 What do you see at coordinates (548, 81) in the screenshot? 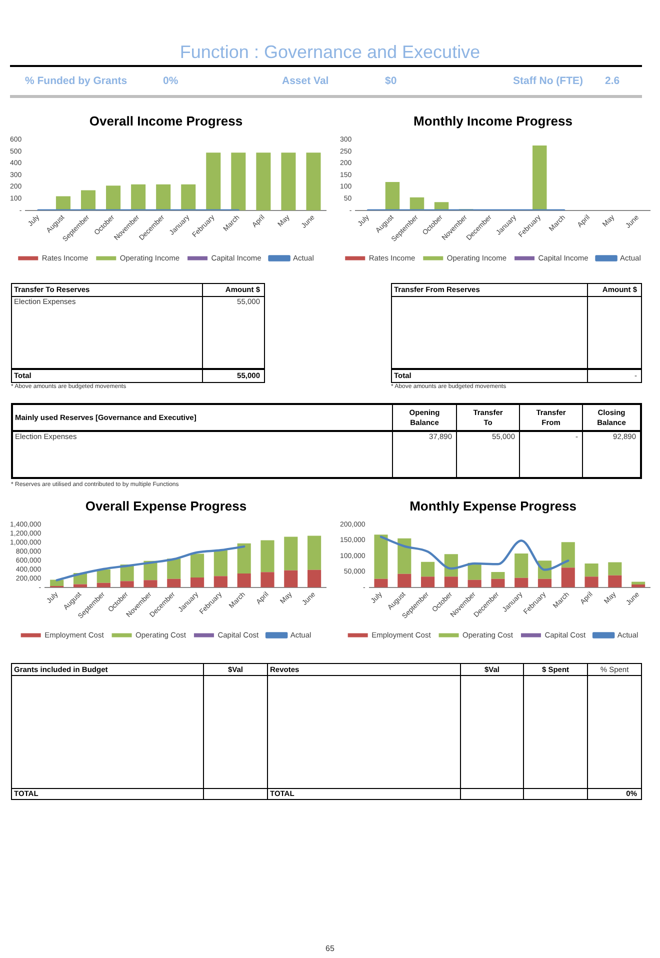
I see `text: Staff No (FTE)` at bounding box center [548, 81].